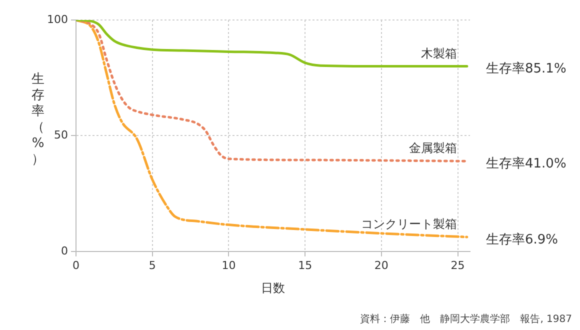  I want to click on line-series, so click(272, 44).